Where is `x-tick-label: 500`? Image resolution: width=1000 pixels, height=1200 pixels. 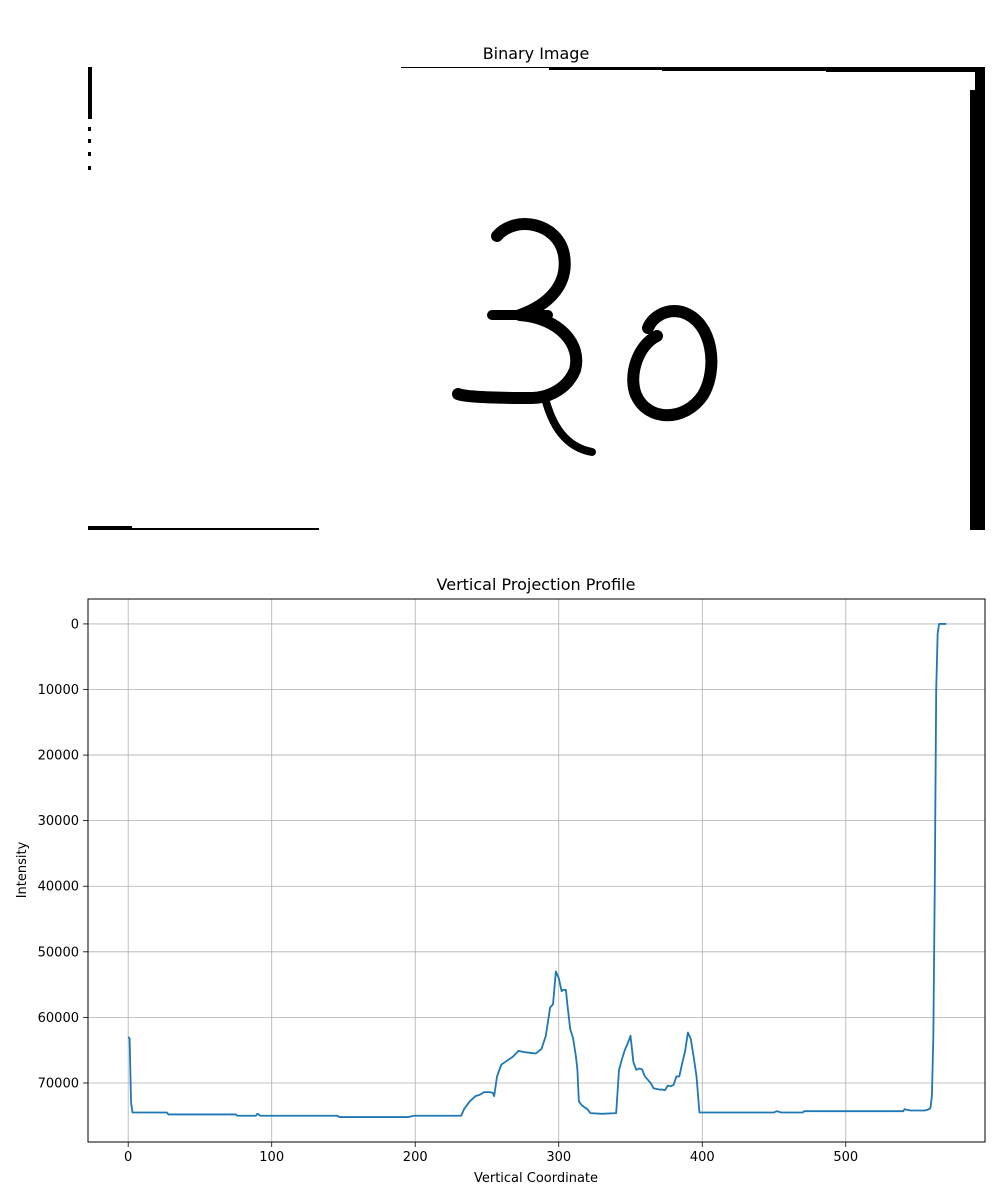 x-tick-label: 500 is located at coordinates (845, 1157).